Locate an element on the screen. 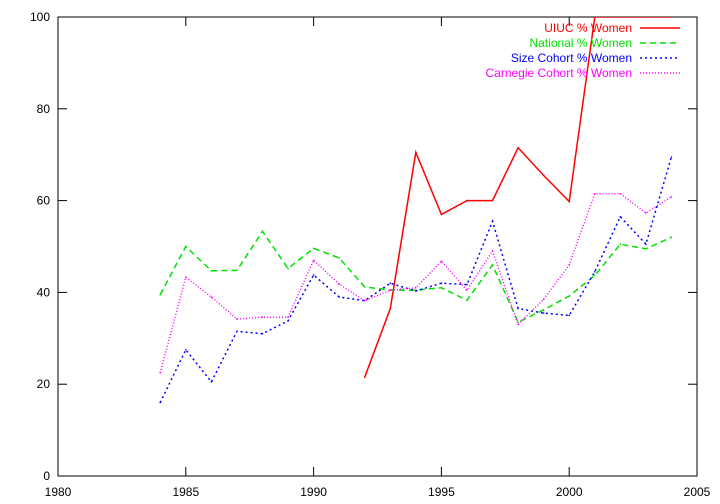 This screenshot has width=720, height=504. legend-label: Carnegie Cohort % Women is located at coordinates (558, 73).